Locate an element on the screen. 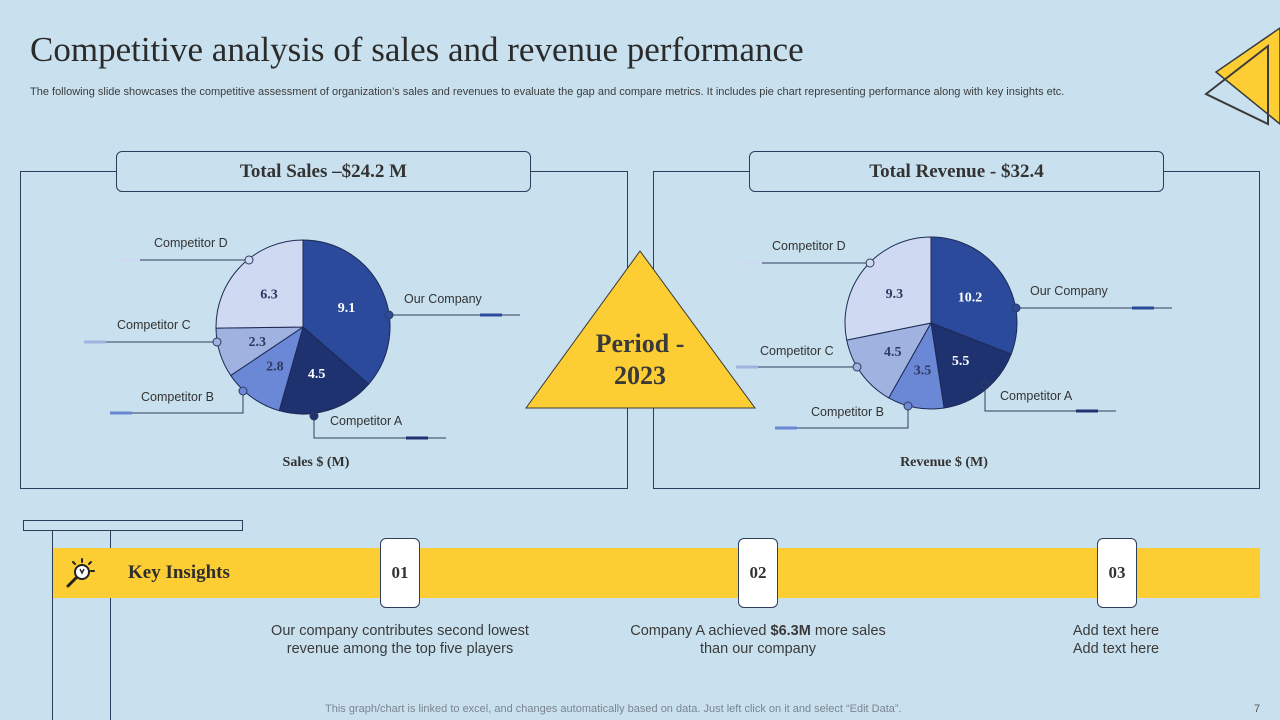 Image resolution: width=1280 pixels, height=720 pixels. insights-right-rule is located at coordinates (110, 625).